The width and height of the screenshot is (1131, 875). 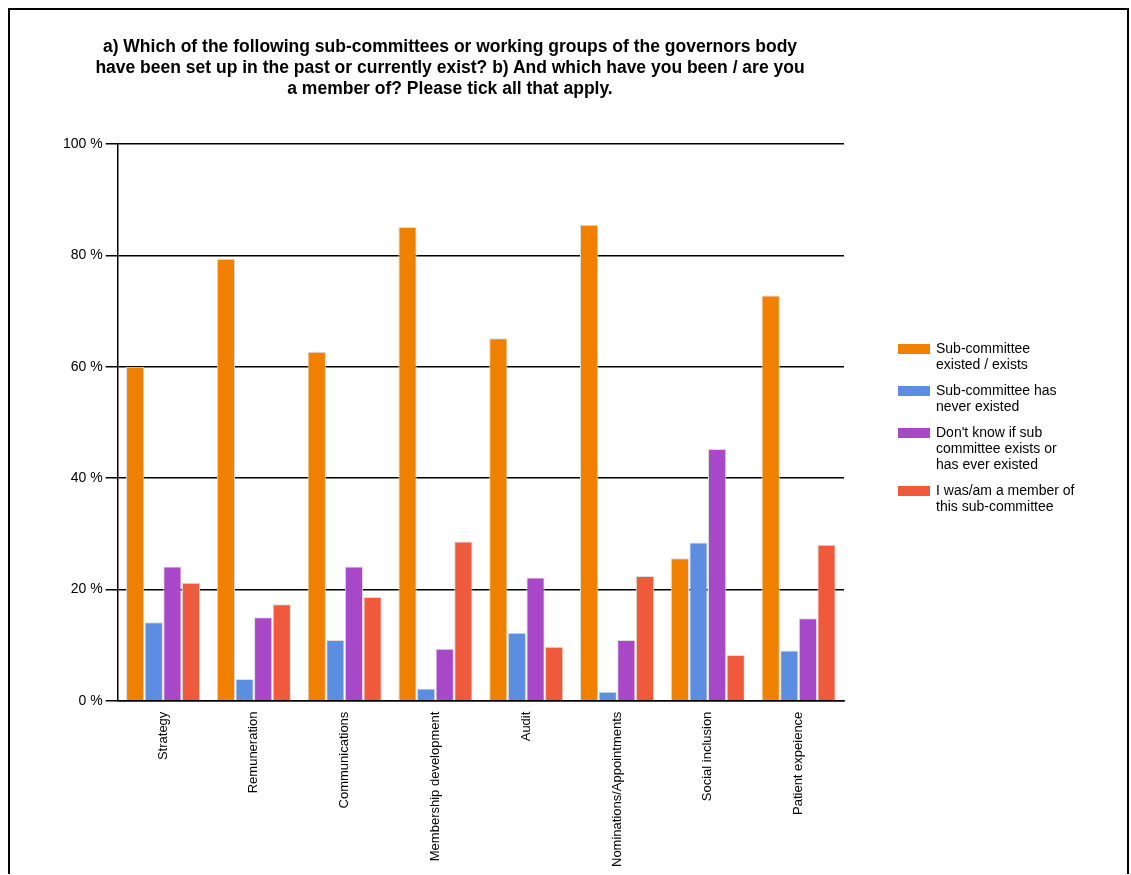 I want to click on y-tick-label: 100 %, so click(x=82, y=142).